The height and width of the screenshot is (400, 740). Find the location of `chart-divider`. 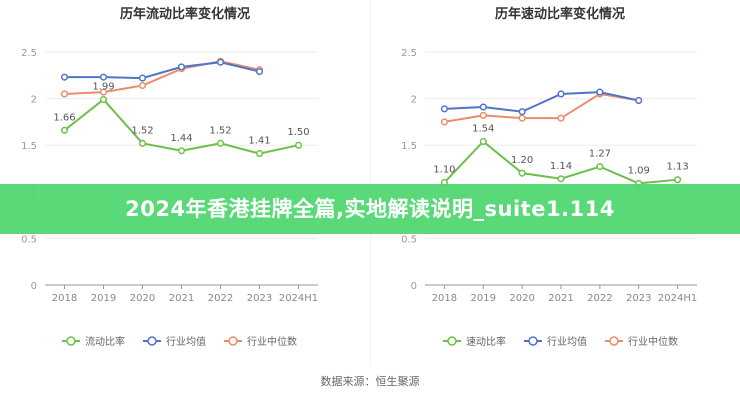

chart-divider is located at coordinates (370, 182).